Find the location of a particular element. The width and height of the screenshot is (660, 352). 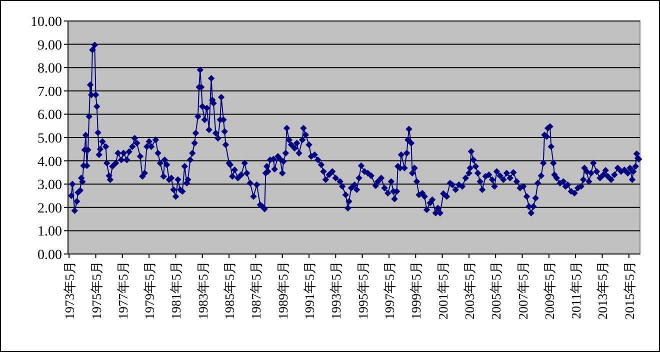

x-tick-label: 1989年5月 is located at coordinates (282, 290).